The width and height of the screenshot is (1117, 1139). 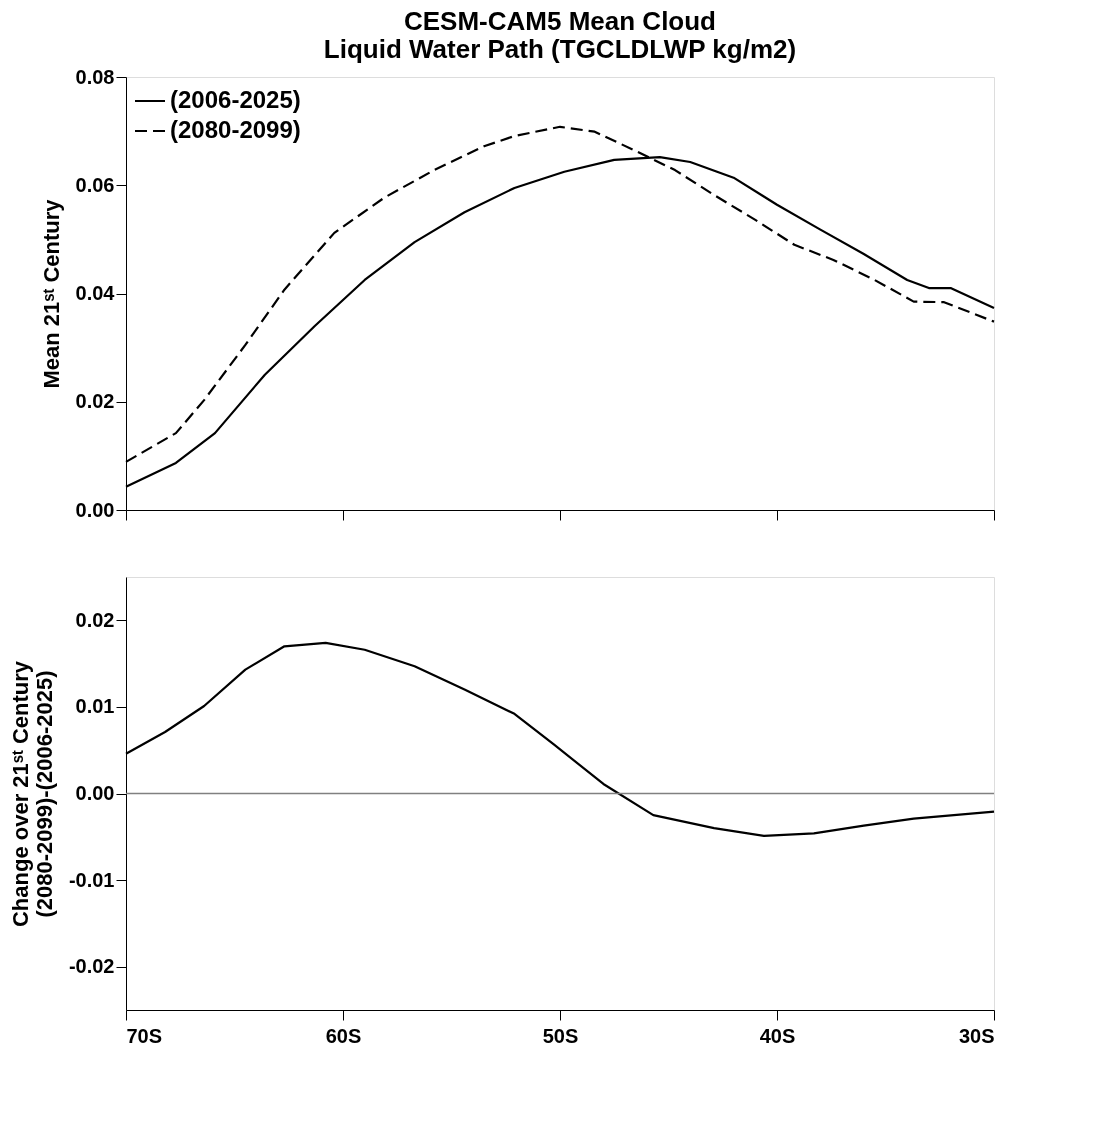 I want to click on chart-title: CESM-CAM5 Mean Cloud Liquid Water Path (TGCLDLWP kg/m2), so click(x=560, y=35).